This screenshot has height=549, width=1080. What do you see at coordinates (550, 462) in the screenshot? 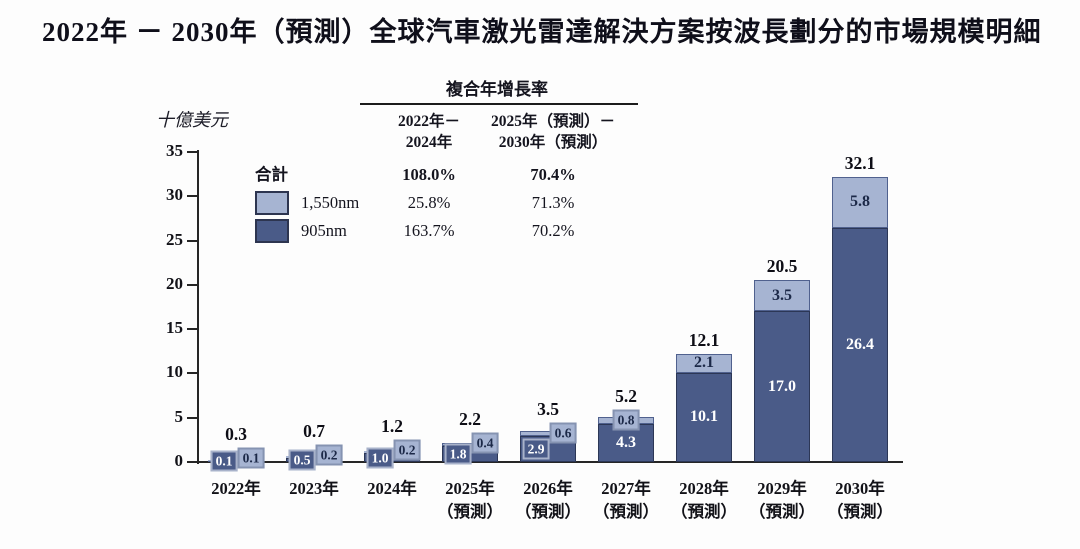
I see `x-axis-line` at bounding box center [550, 462].